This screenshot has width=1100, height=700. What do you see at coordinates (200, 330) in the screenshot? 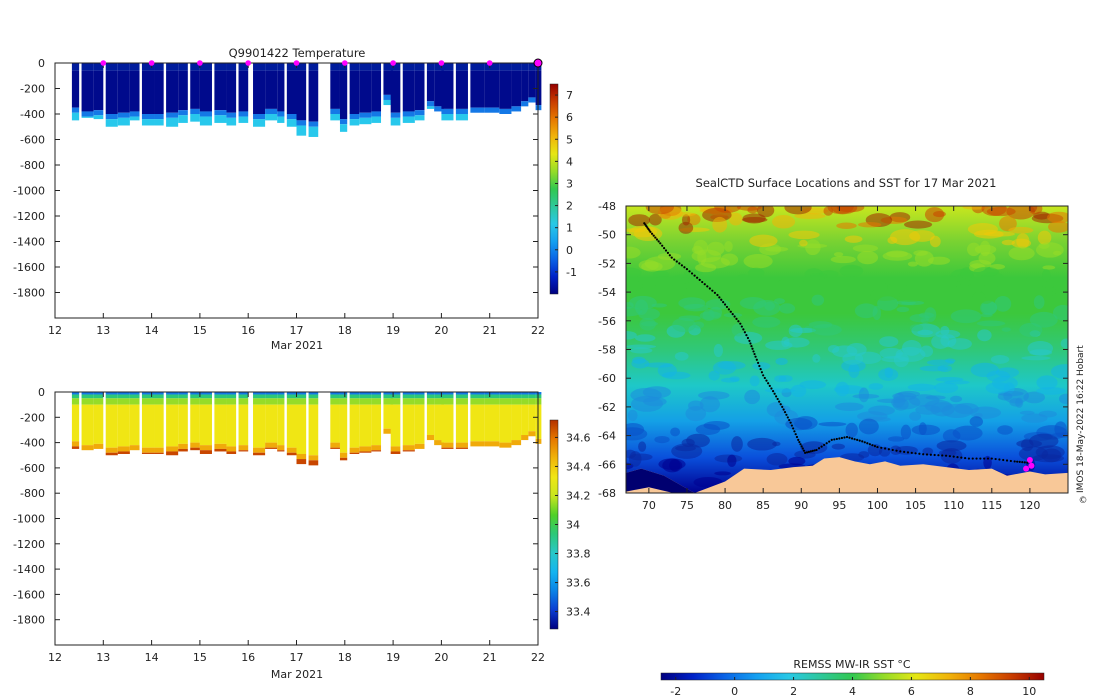
I see `x-tick-label: 15` at bounding box center [200, 330].